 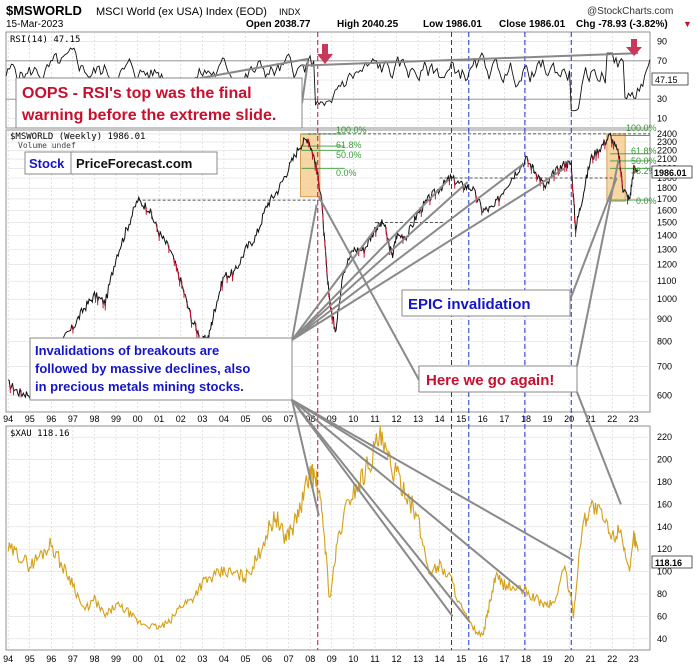 I want to click on header-close: Close 1986.01, so click(x=532, y=24).